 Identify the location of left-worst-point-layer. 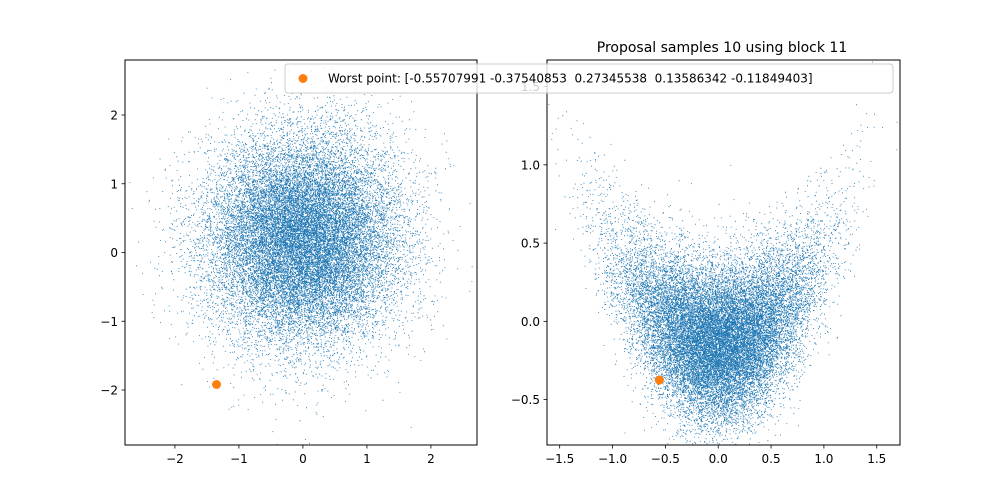
(217, 384).